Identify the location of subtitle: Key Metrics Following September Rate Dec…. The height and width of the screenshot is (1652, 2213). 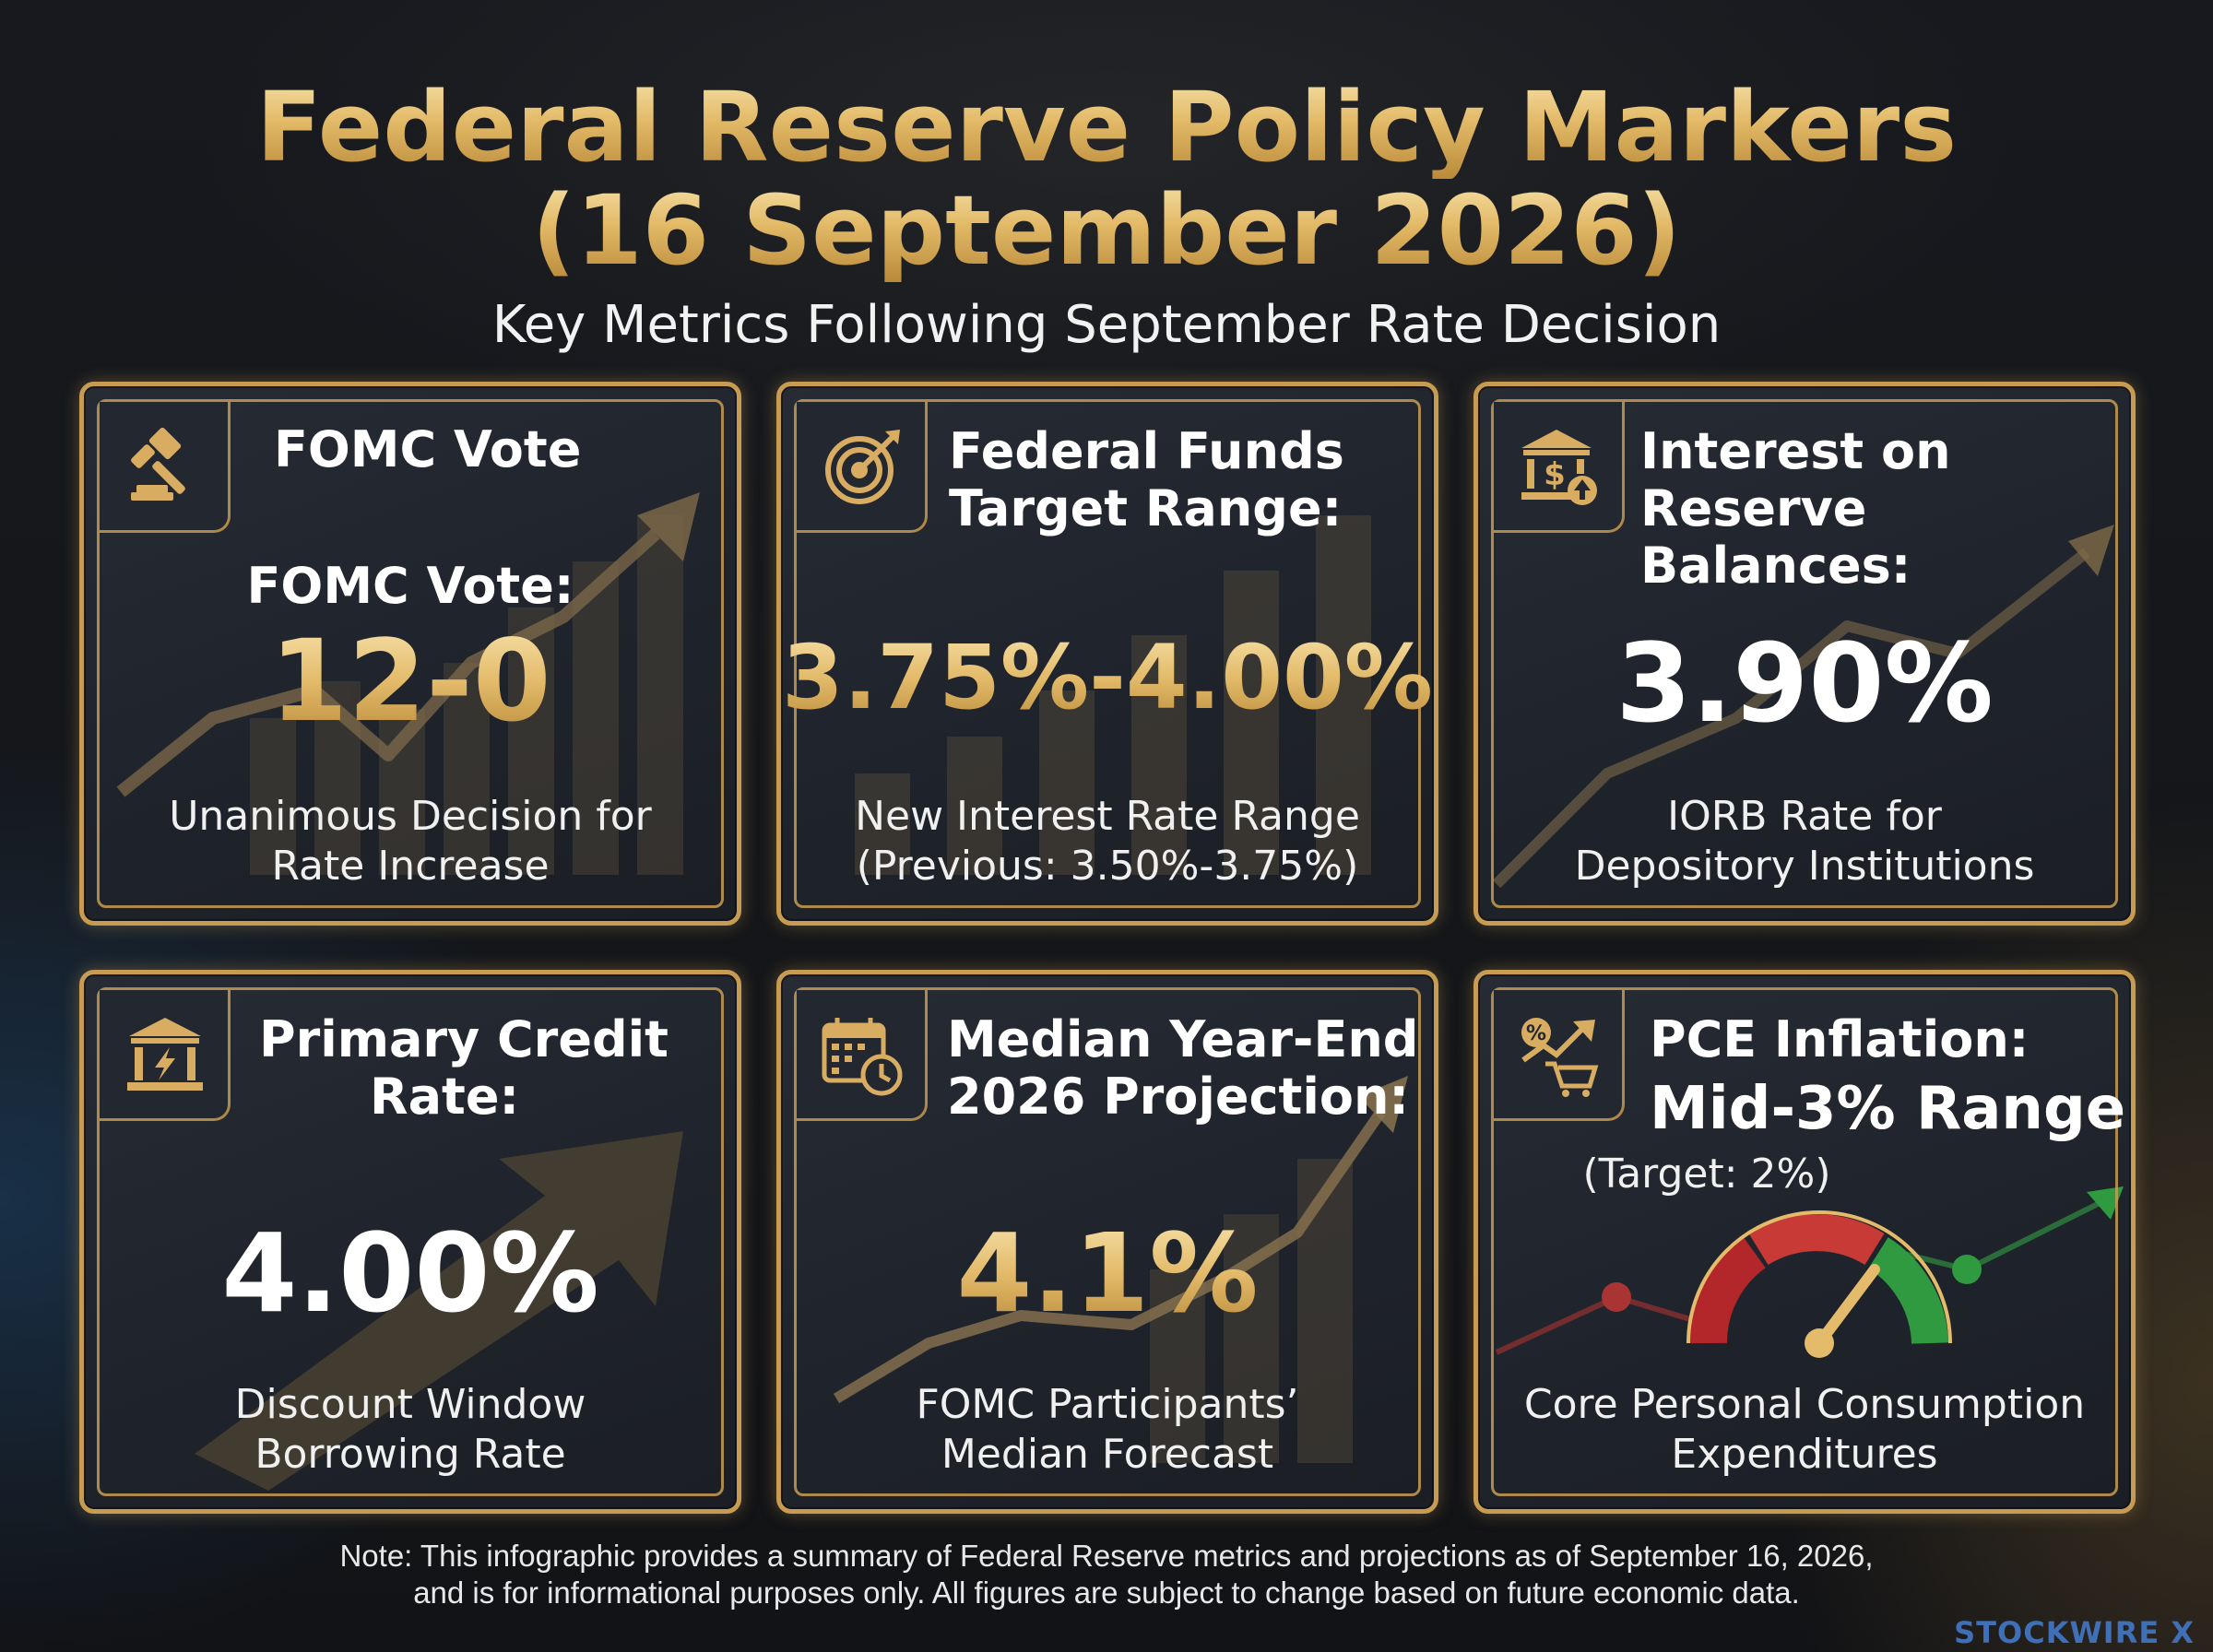
(1106, 325).